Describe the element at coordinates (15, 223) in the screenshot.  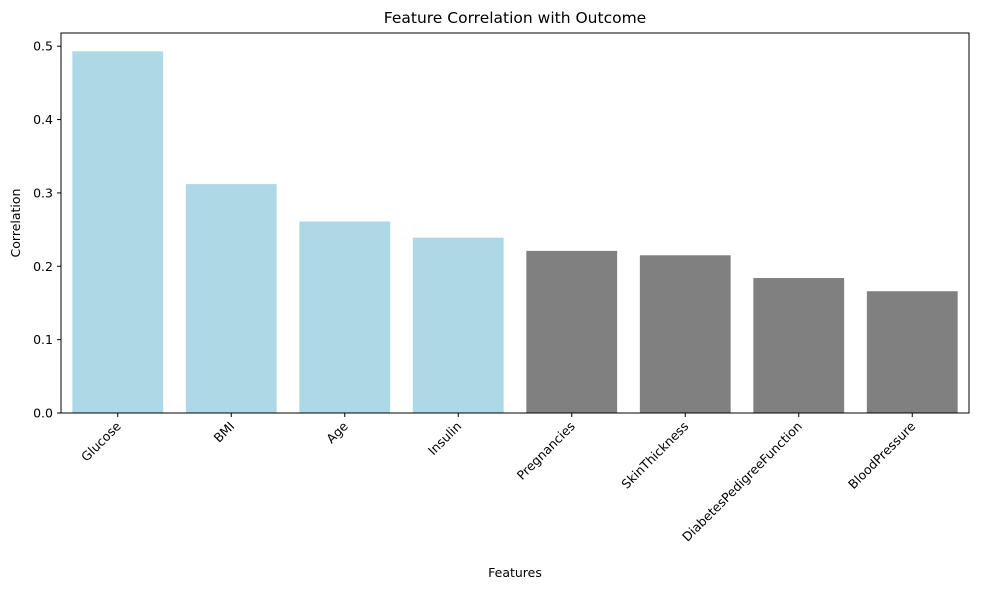
I see `y-axis-label: Correlation` at that location.